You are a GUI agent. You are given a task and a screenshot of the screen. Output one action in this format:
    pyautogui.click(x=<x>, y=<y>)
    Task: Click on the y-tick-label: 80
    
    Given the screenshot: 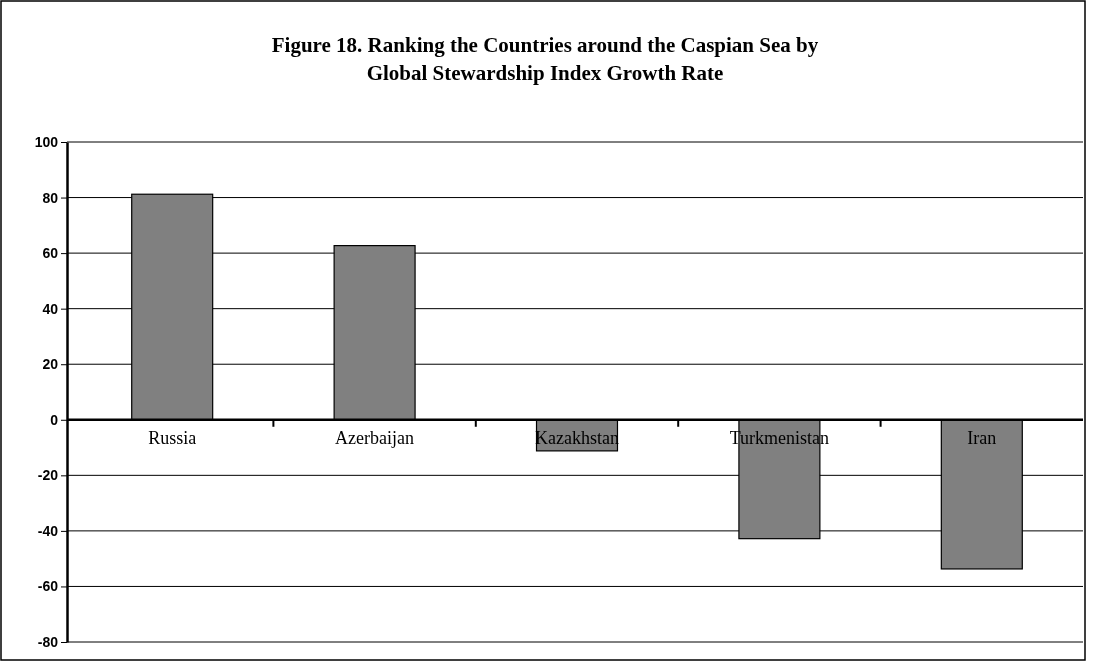 What is the action you would take?
    pyautogui.click(x=50, y=197)
    